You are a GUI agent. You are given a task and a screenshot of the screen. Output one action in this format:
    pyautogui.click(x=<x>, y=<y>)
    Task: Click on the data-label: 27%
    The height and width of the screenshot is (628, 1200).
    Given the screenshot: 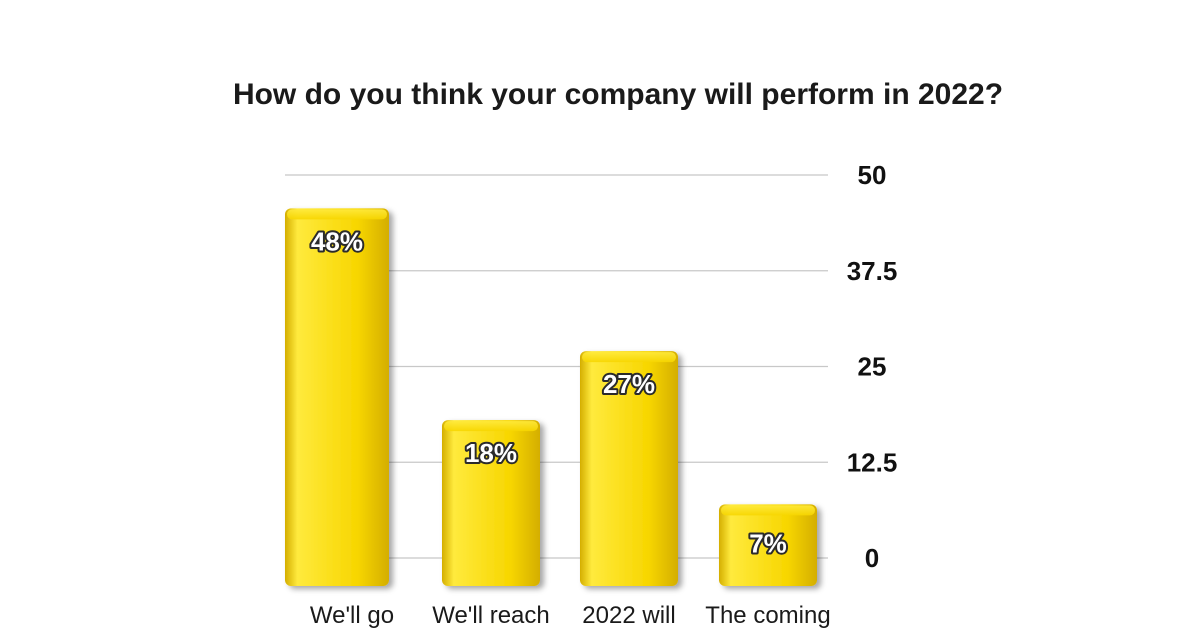 What is the action you would take?
    pyautogui.click(x=629, y=384)
    